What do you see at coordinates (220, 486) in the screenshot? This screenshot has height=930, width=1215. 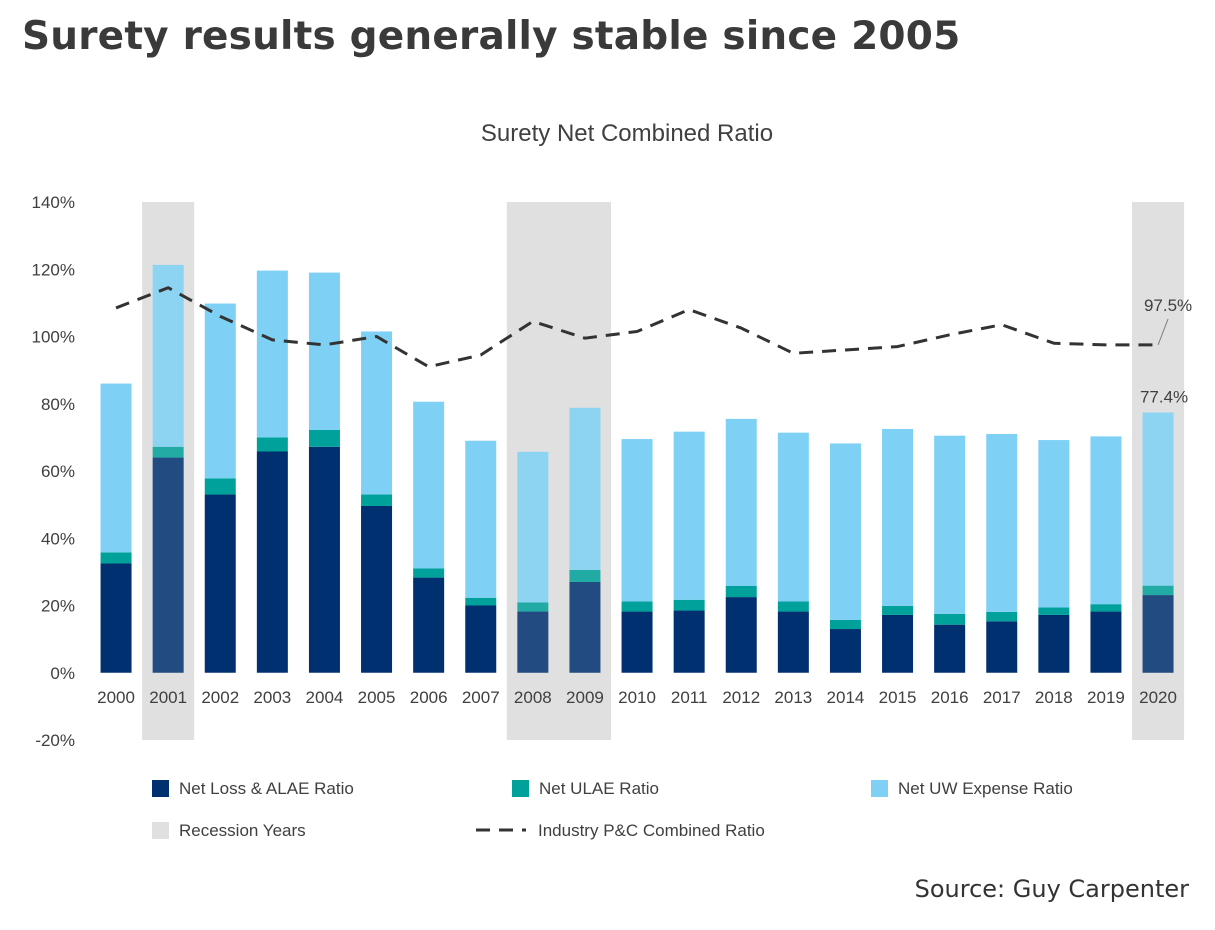 I see `bar-ulae-2002` at bounding box center [220, 486].